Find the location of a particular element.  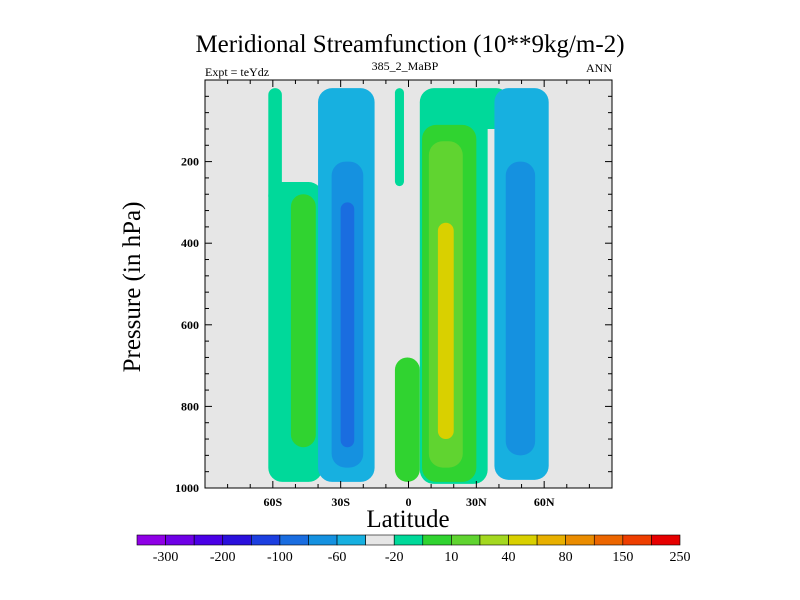

contour-region-equatorial-upper-streak is located at coordinates (399, 137).